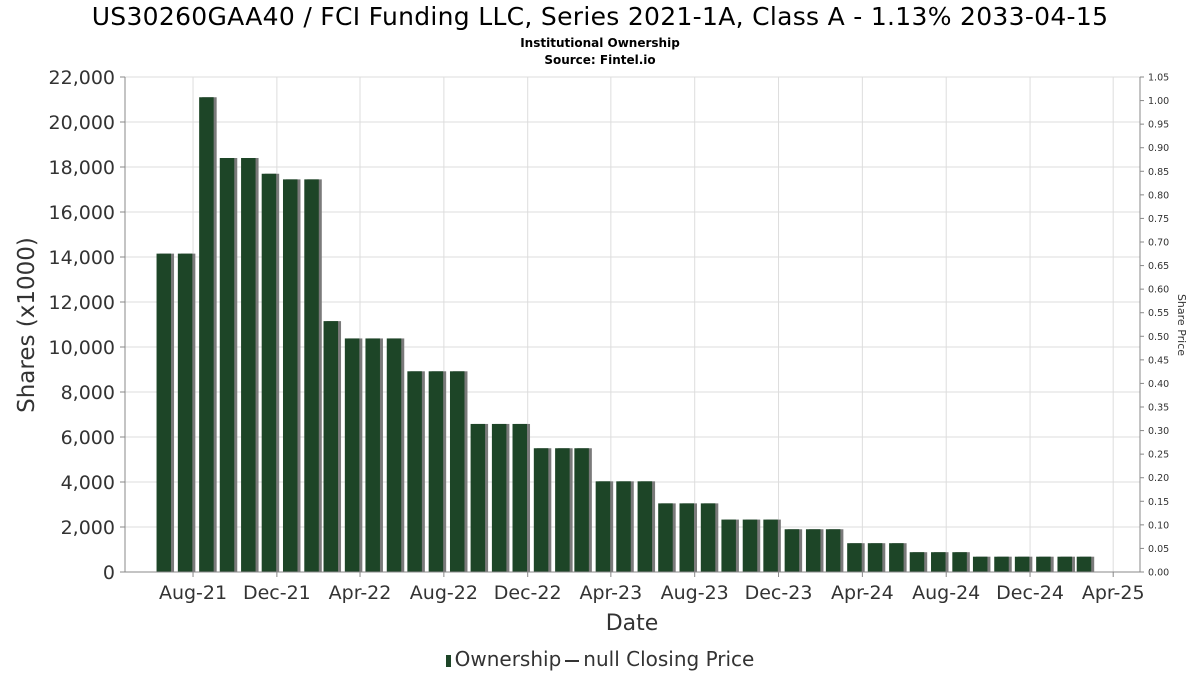  What do you see at coordinates (1158, 148) in the screenshot?
I see `y2-tick-label: 0.90` at bounding box center [1158, 148].